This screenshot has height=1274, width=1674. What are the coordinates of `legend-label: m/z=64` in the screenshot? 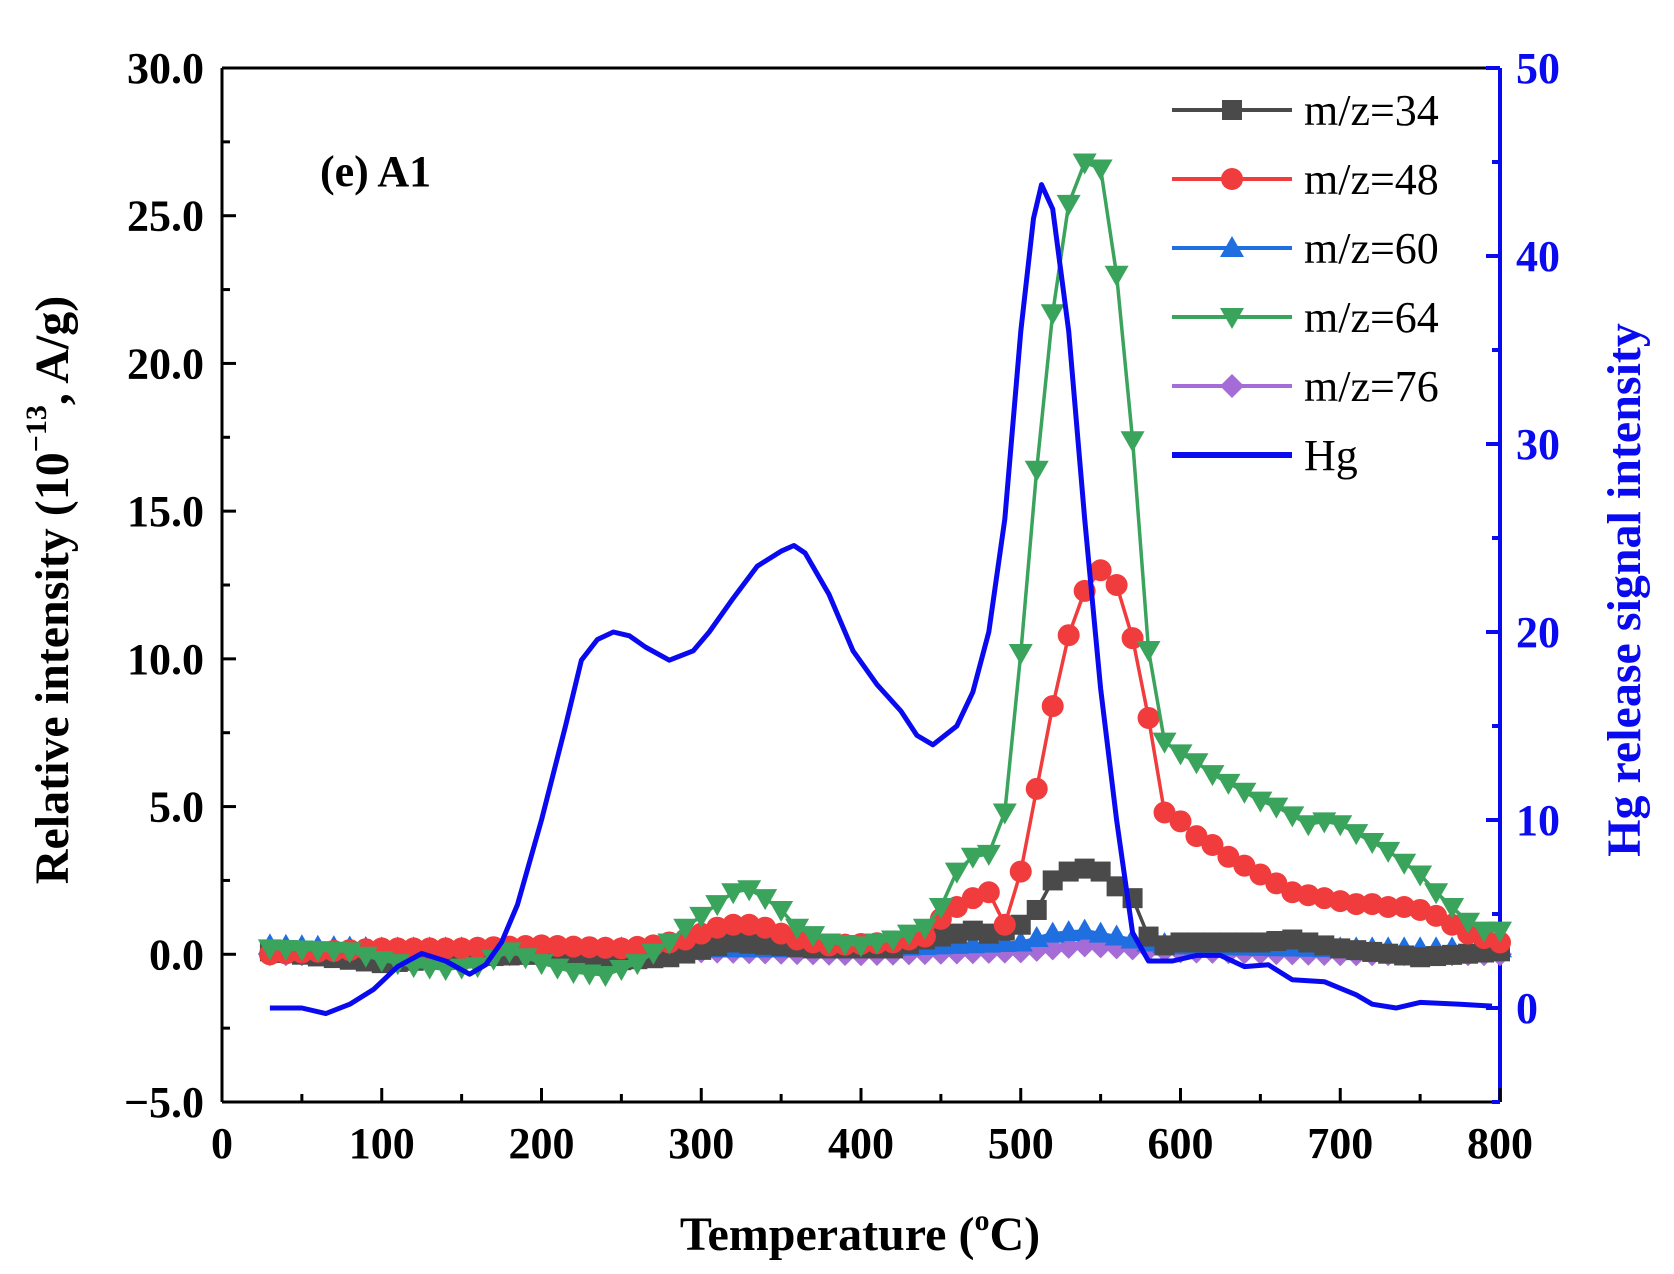 It's located at (1371, 317).